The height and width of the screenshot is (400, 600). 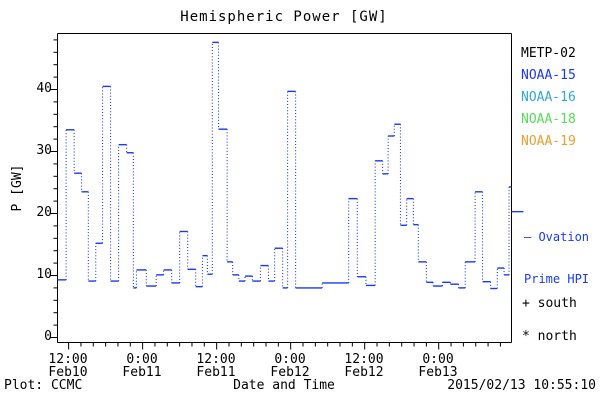 I want to click on x-tick-time-3: 0:00, so click(x=290, y=359).